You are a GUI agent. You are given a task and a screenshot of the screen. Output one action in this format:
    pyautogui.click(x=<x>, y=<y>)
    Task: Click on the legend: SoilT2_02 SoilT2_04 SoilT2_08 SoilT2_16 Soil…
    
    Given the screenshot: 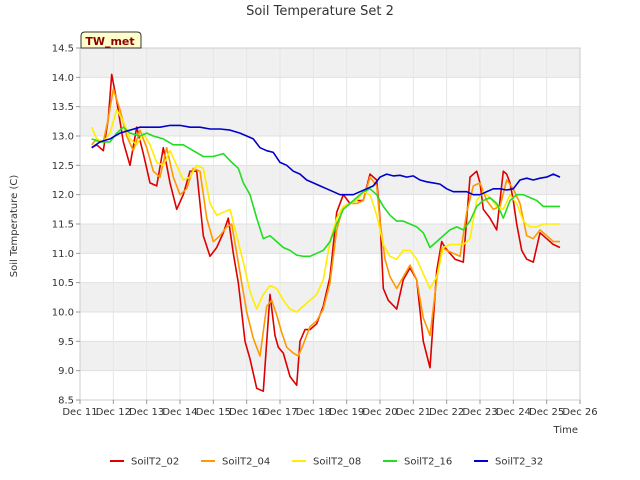 What is the action you would take?
    pyautogui.click(x=326, y=462)
    